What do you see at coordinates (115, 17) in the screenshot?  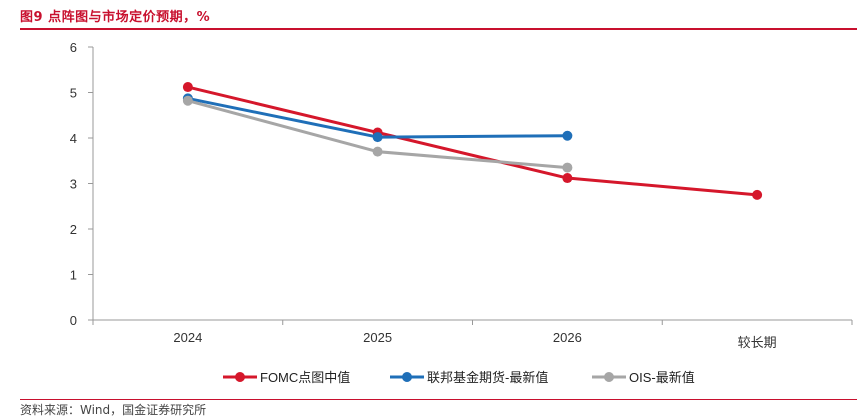 I see `figure-title: 图9 点阵图与市场定价预期，%` at bounding box center [115, 17].